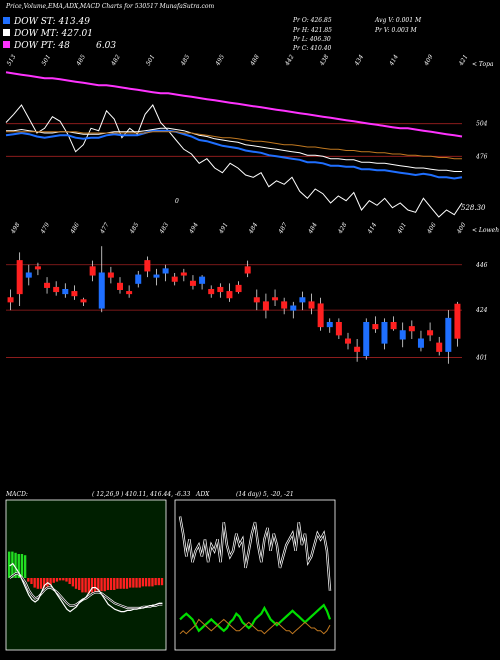  Describe the element at coordinates (75, 228) in the screenshot. I see `candle-top-label: 486` at that location.